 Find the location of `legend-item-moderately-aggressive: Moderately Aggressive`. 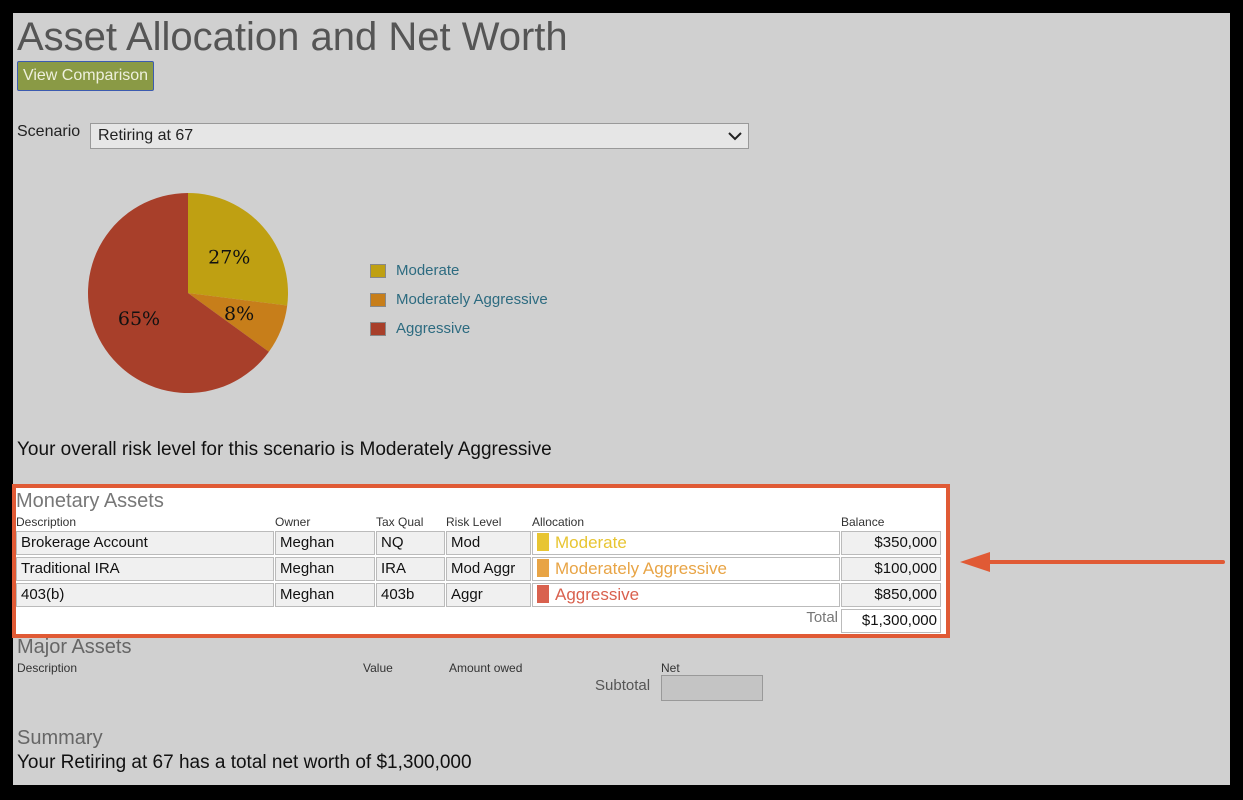

legend-item-moderately-aggressive: Moderately Aggressive is located at coordinates (459, 299).